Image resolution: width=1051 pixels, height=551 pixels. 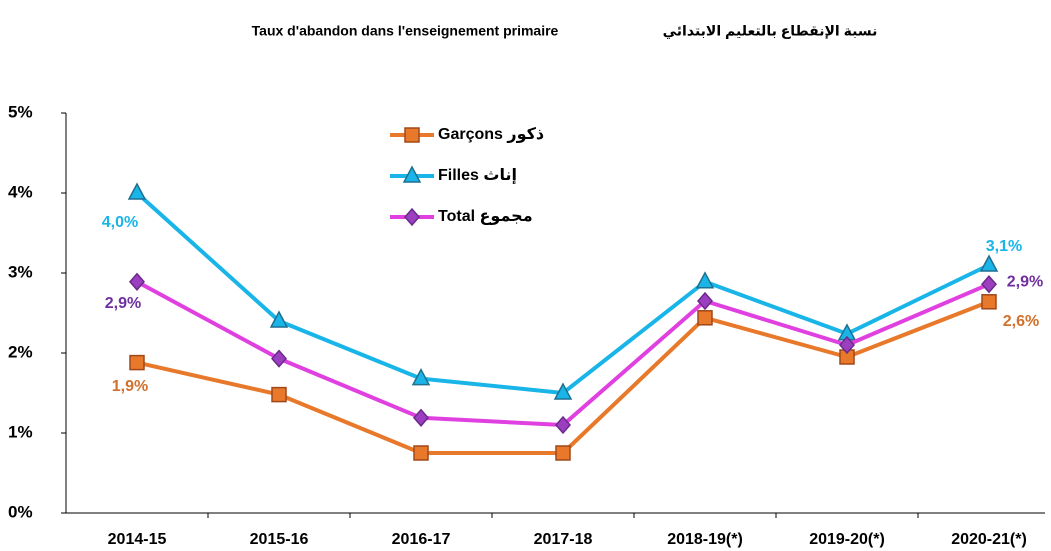 What do you see at coordinates (1021, 321) in the screenshot?
I see `data-label: 2,6%` at bounding box center [1021, 321].